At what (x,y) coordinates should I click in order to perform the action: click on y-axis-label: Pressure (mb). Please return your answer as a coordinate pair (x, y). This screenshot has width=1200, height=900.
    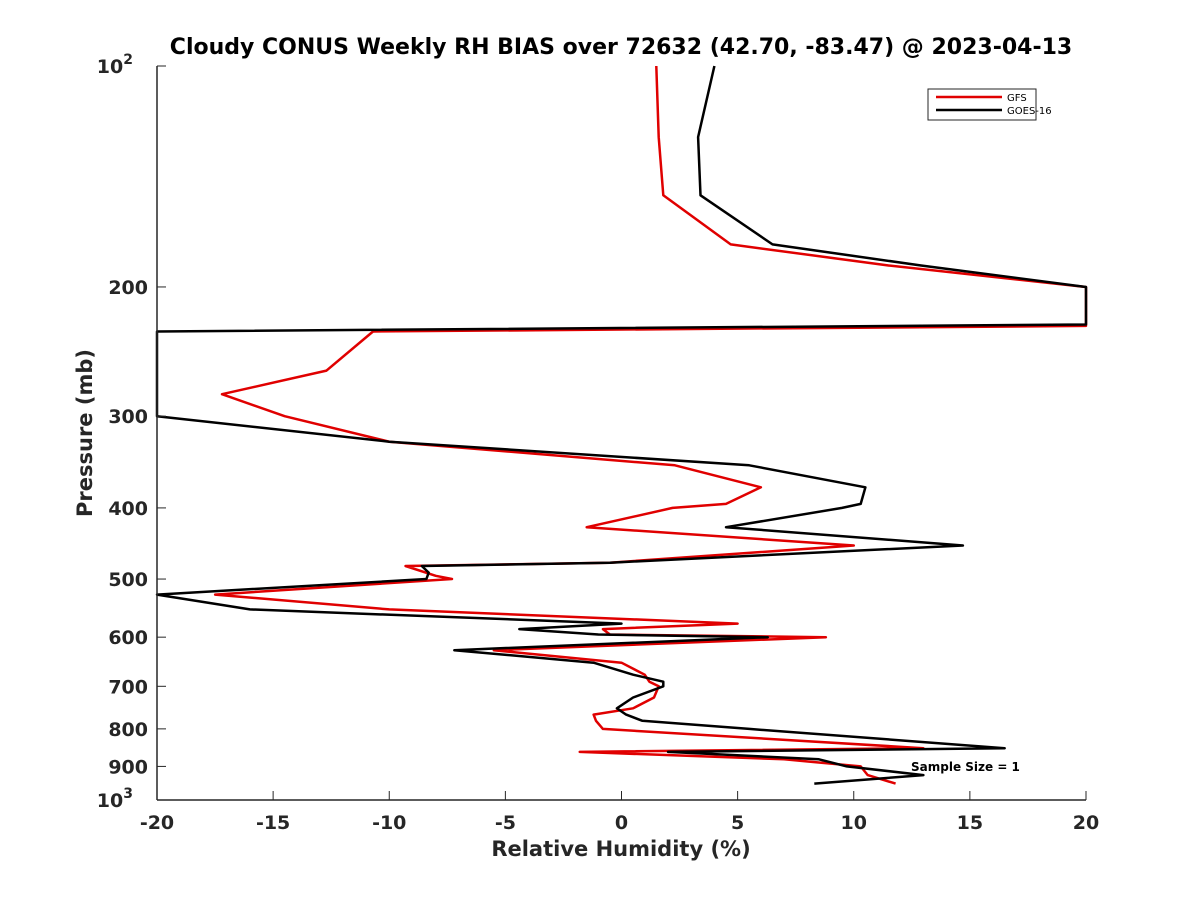
    Looking at the image, I should click on (85, 433).